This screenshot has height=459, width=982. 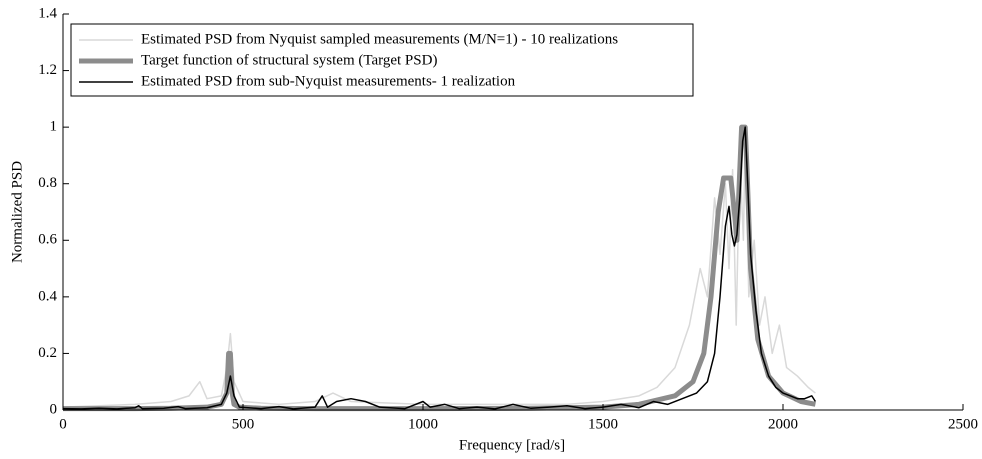 What do you see at coordinates (54, 409) in the screenshot?
I see `y-tick-label: 0` at bounding box center [54, 409].